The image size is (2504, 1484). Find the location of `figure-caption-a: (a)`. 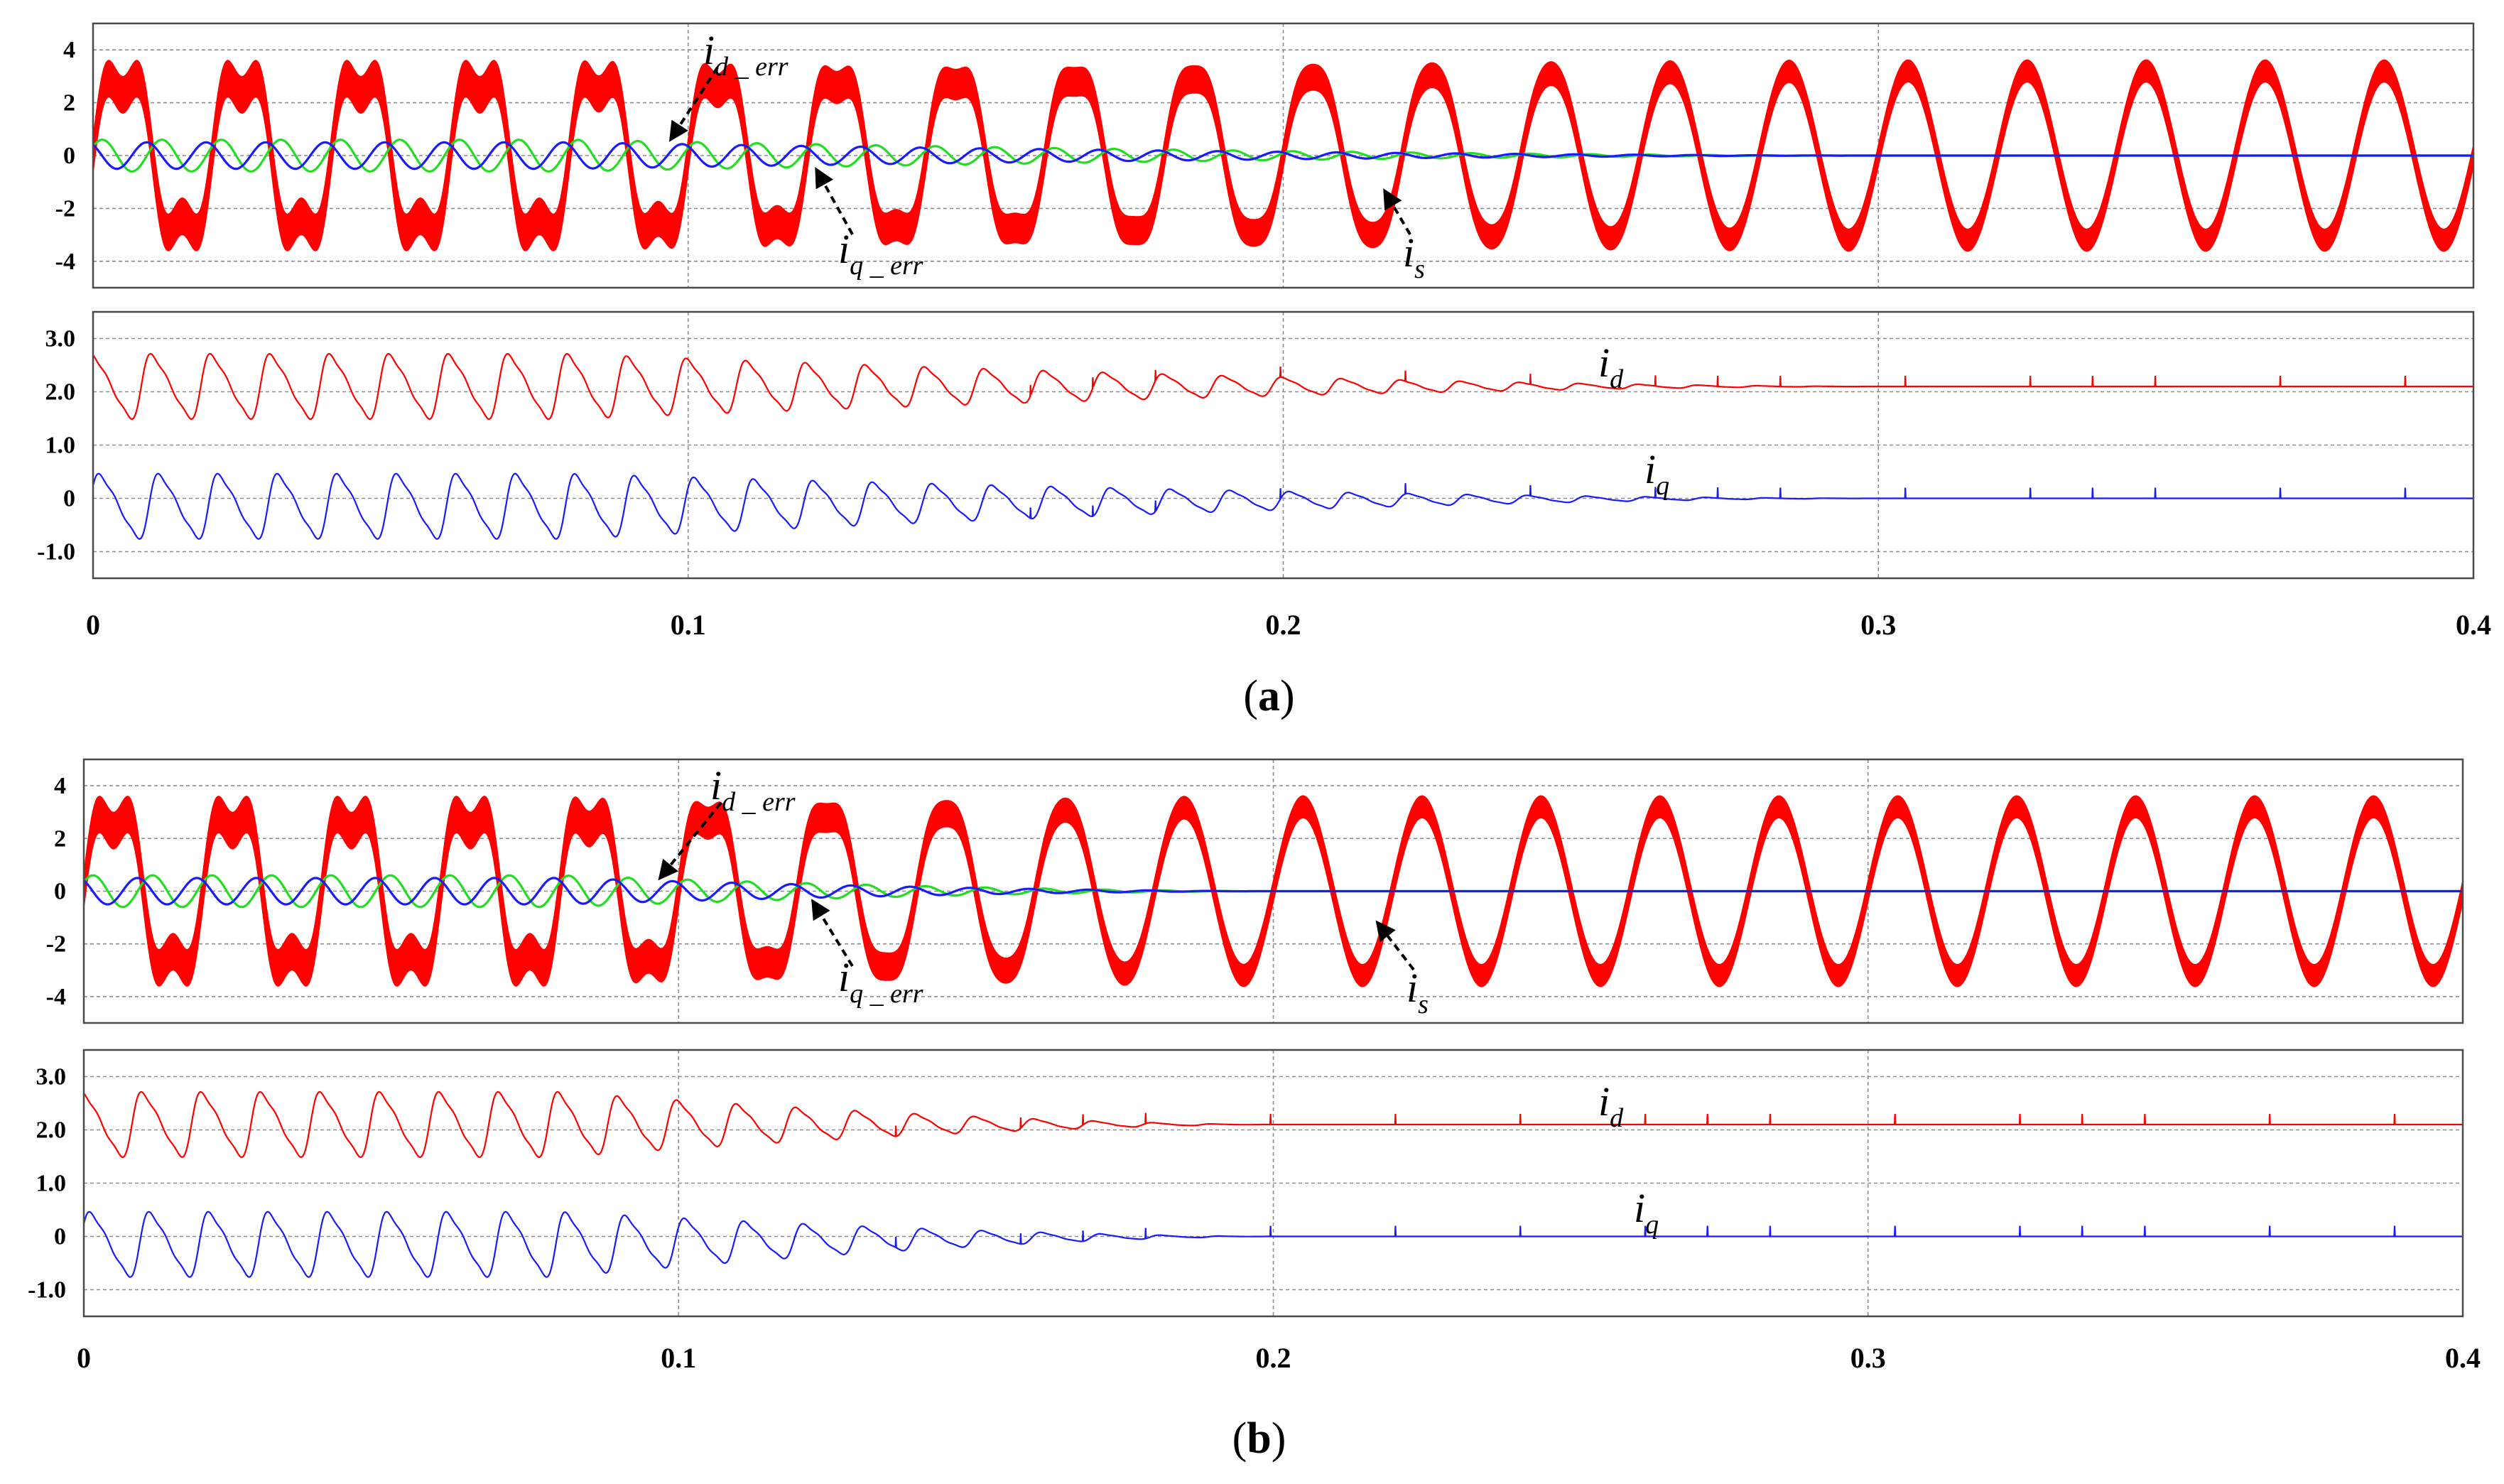

figure-caption-a: (a) is located at coordinates (1268, 696).